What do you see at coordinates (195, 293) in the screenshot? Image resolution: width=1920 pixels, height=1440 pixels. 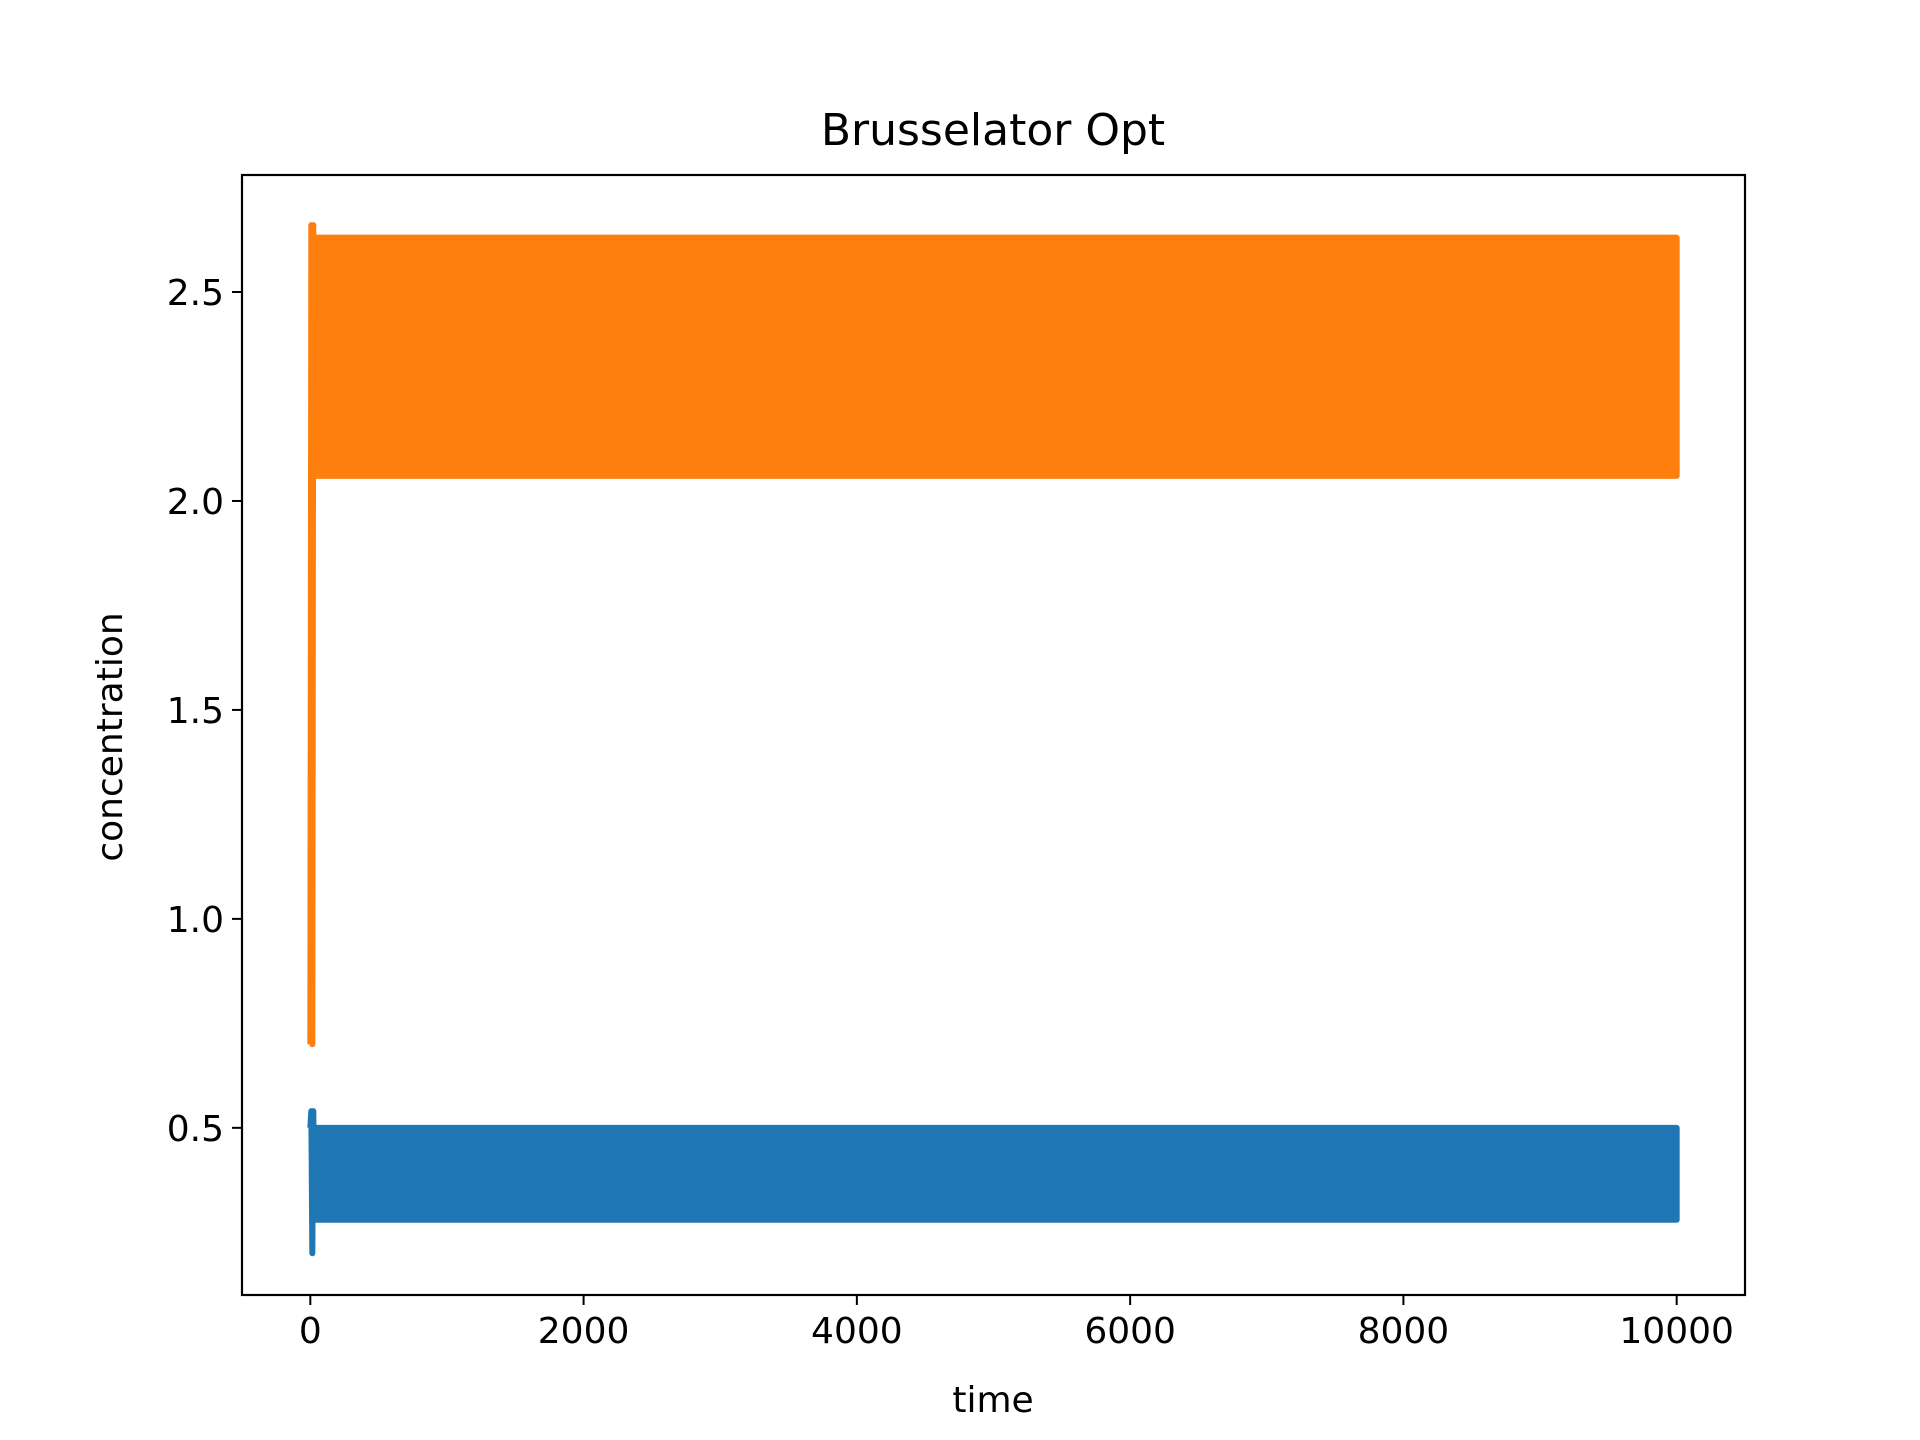 I see `y-tick-label: 2.5` at bounding box center [195, 293].